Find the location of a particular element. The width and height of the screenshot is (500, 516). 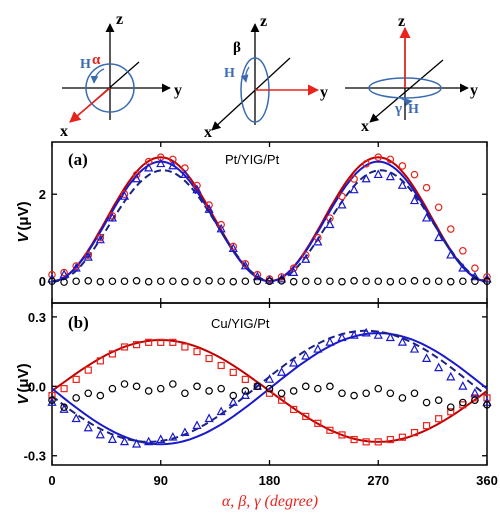

x-tick-label: 90 is located at coordinates (161, 480).